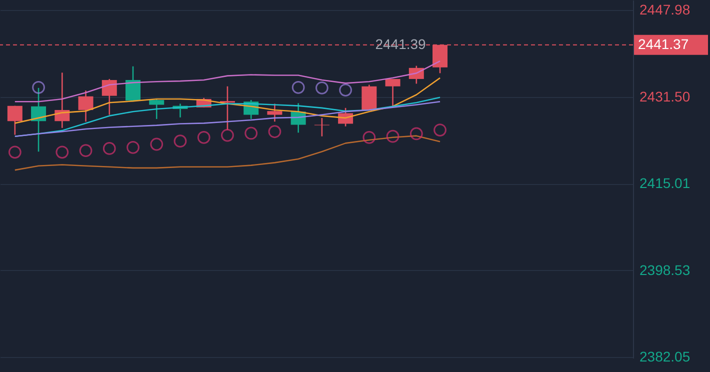  I want to click on ref-line-label: 2441.37, so click(663, 44).